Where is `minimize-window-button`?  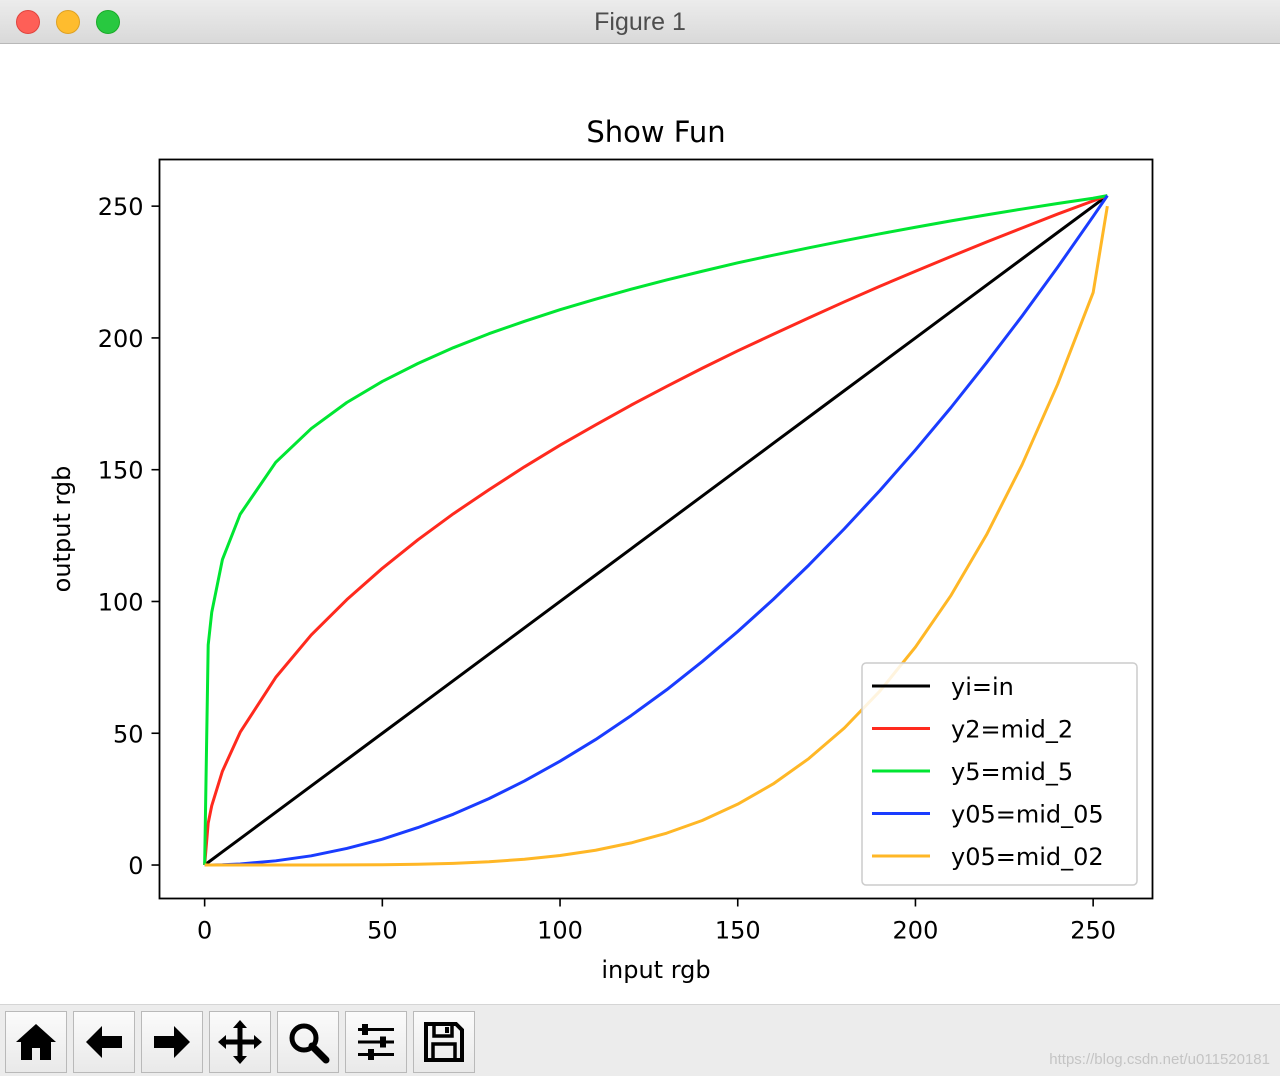 minimize-window-button is located at coordinates (68, 22).